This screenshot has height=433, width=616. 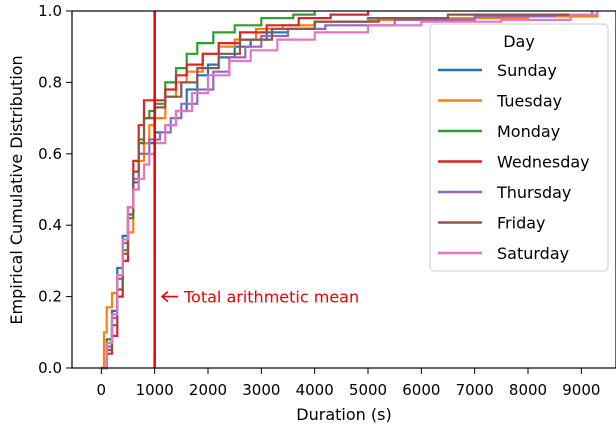 I want to click on x-tick-label: 7000, so click(x=475, y=390).